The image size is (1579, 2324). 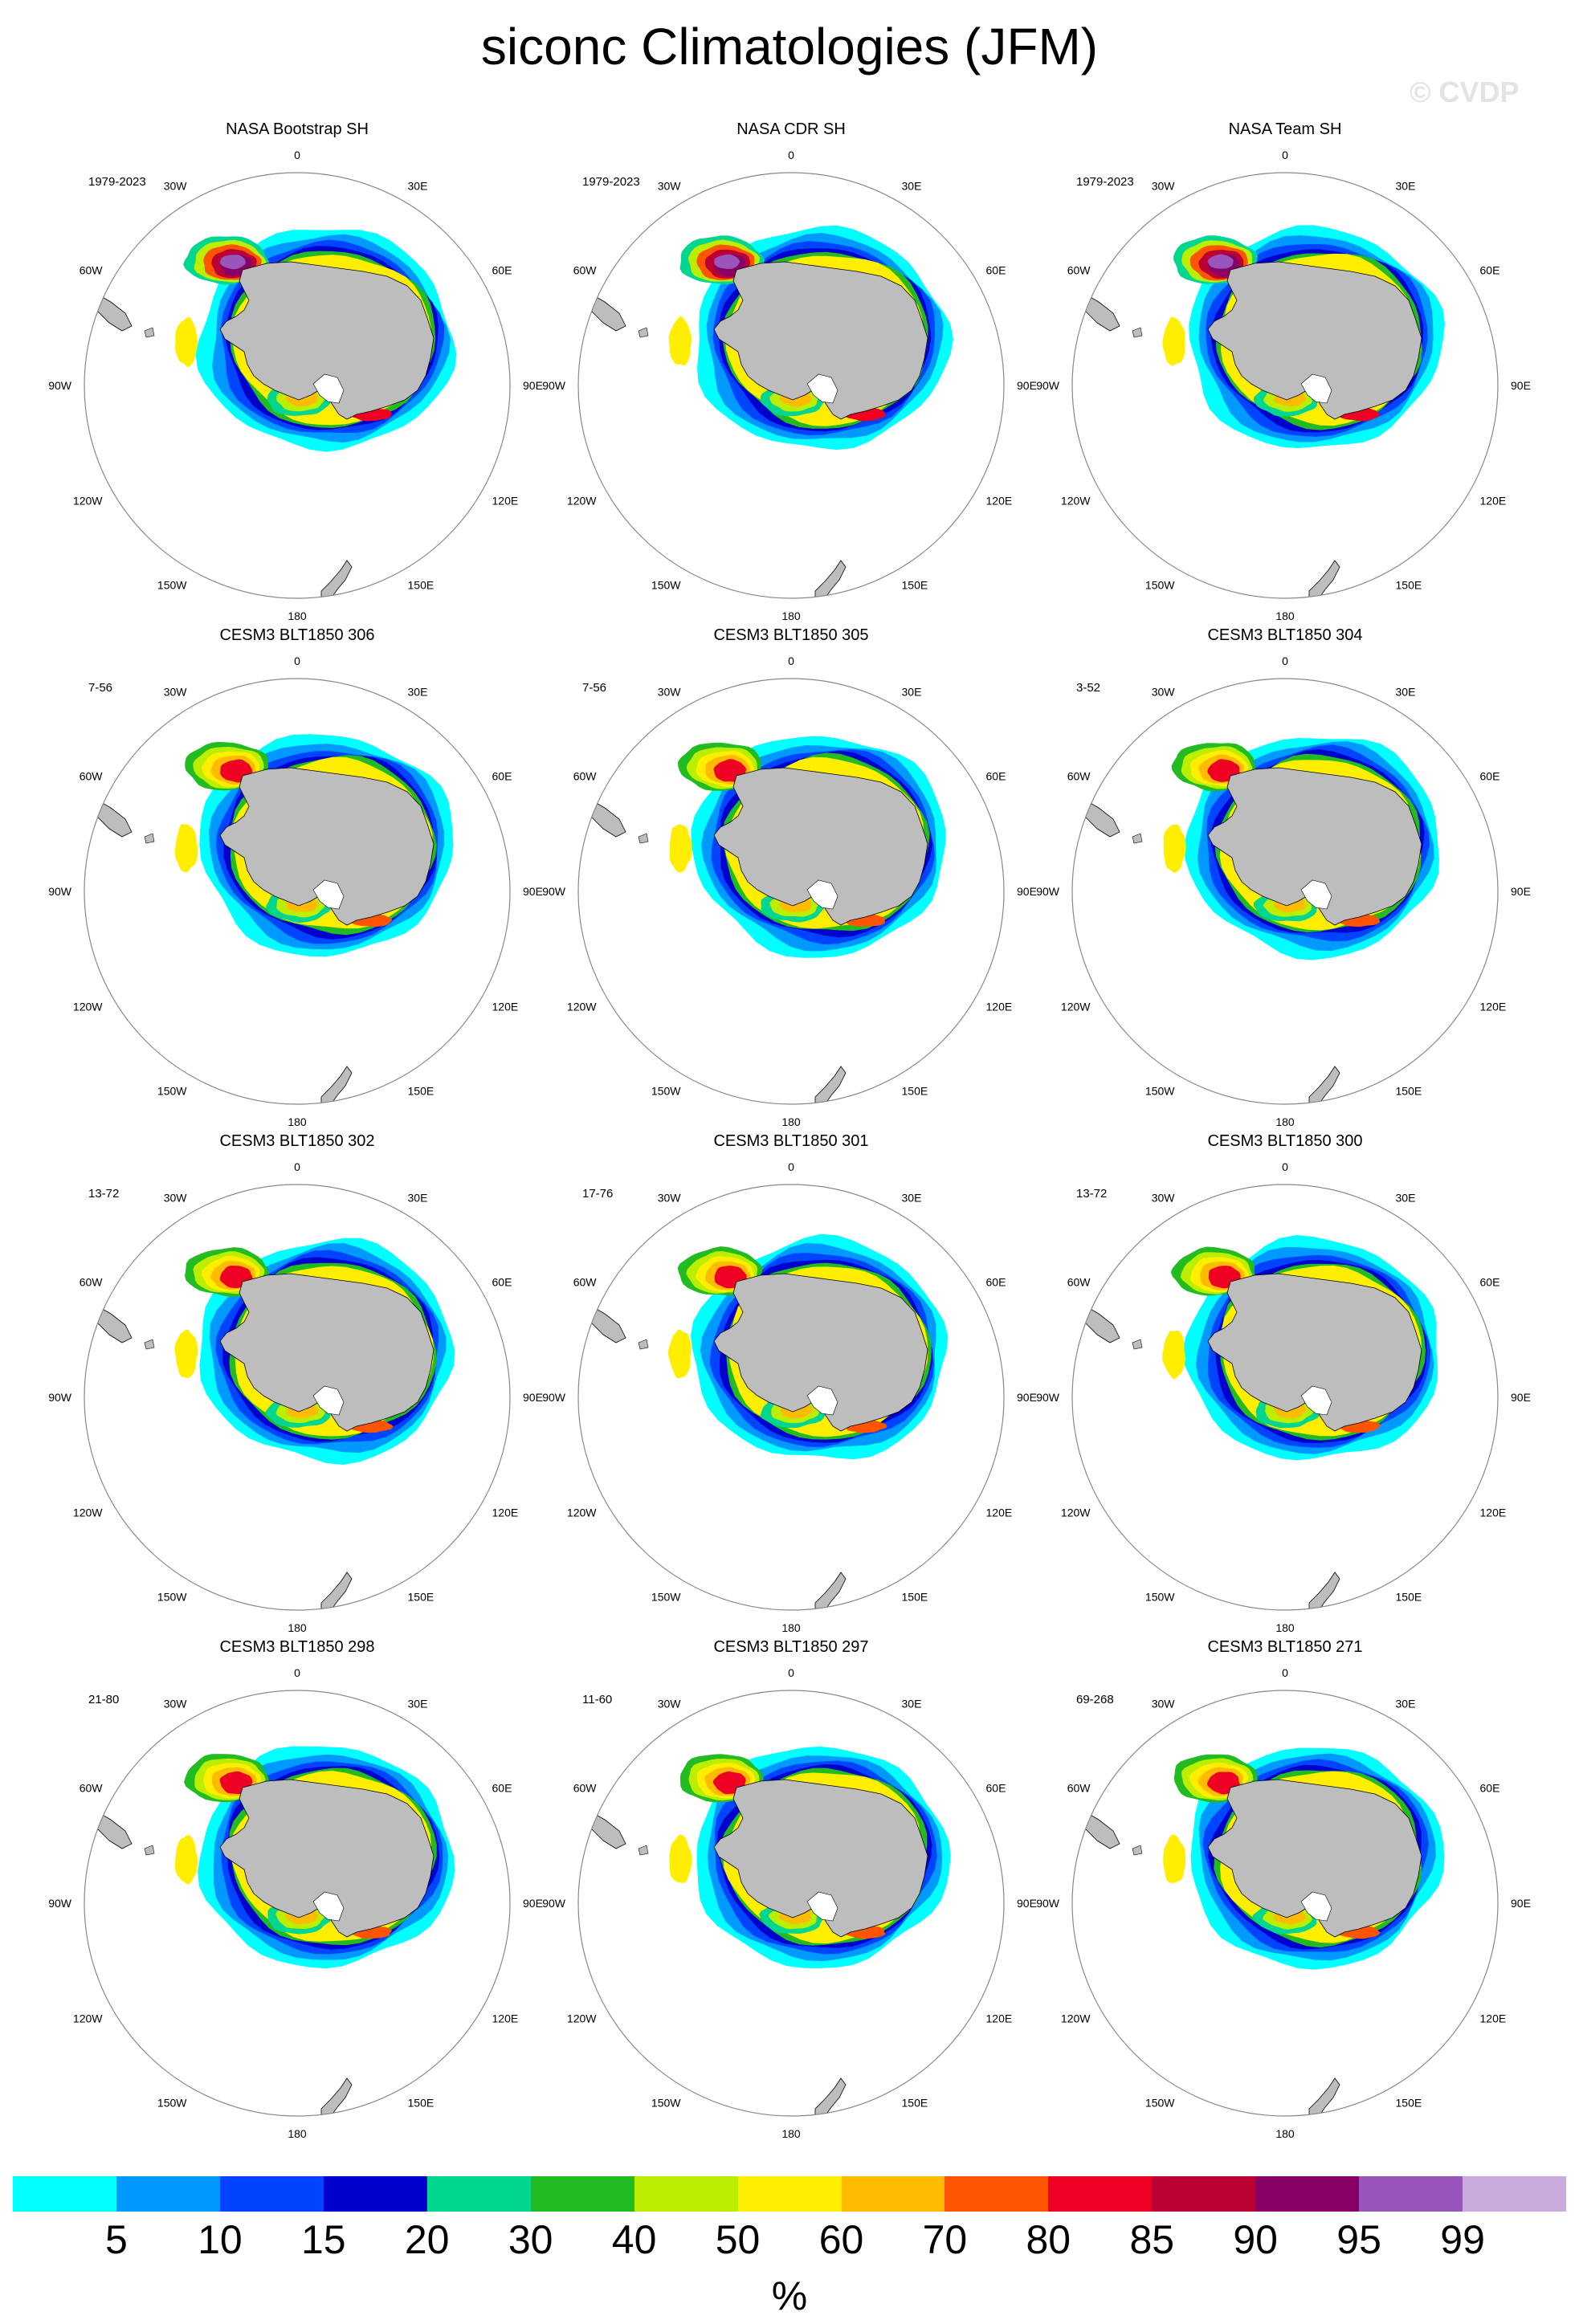 I want to click on panel-years: 11-60, so click(x=597, y=1700).